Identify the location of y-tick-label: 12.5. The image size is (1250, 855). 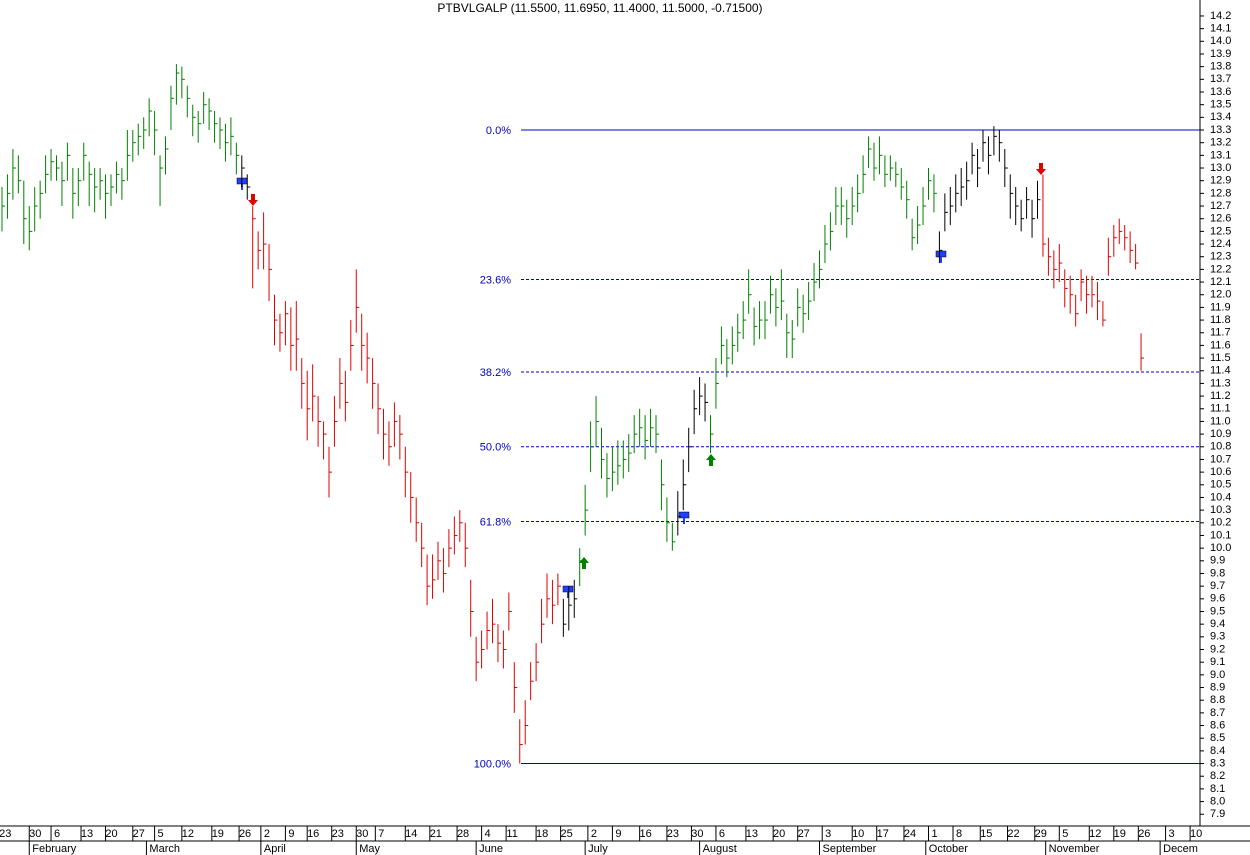
(1220, 231).